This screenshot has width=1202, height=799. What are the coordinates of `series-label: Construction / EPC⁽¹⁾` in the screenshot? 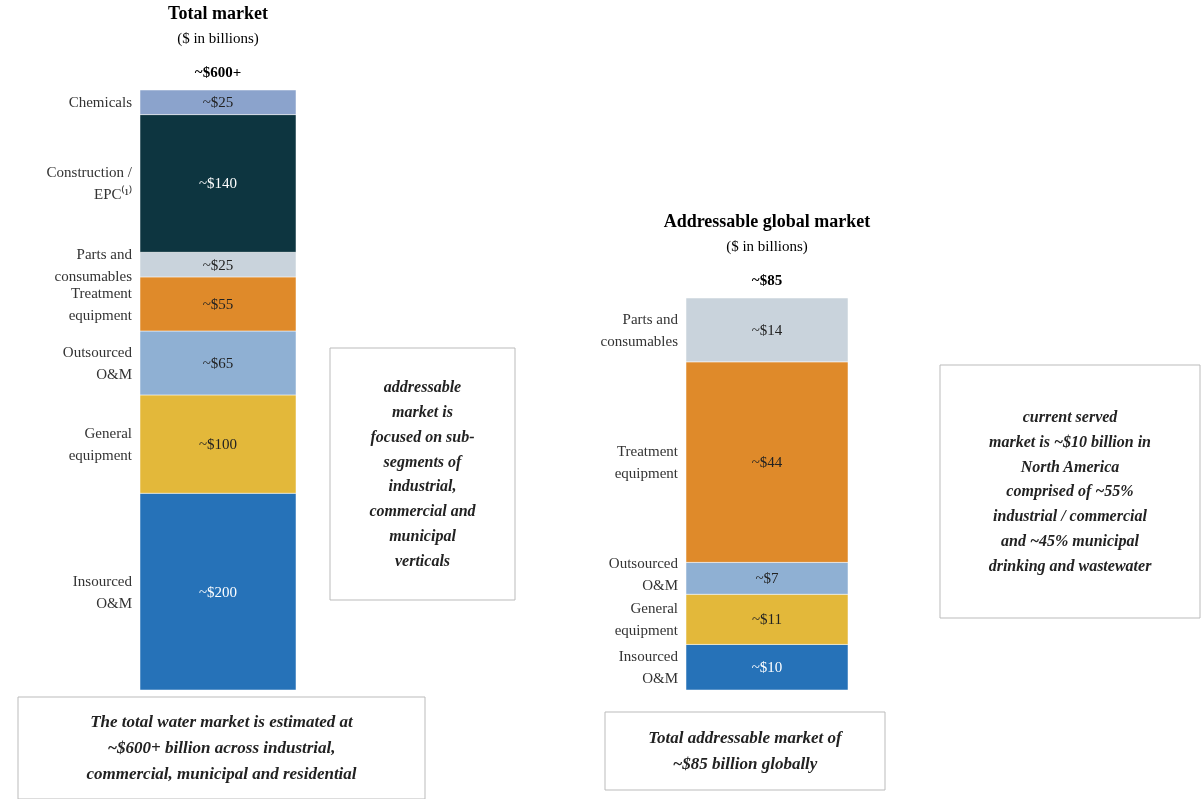 It's located at (89, 183).